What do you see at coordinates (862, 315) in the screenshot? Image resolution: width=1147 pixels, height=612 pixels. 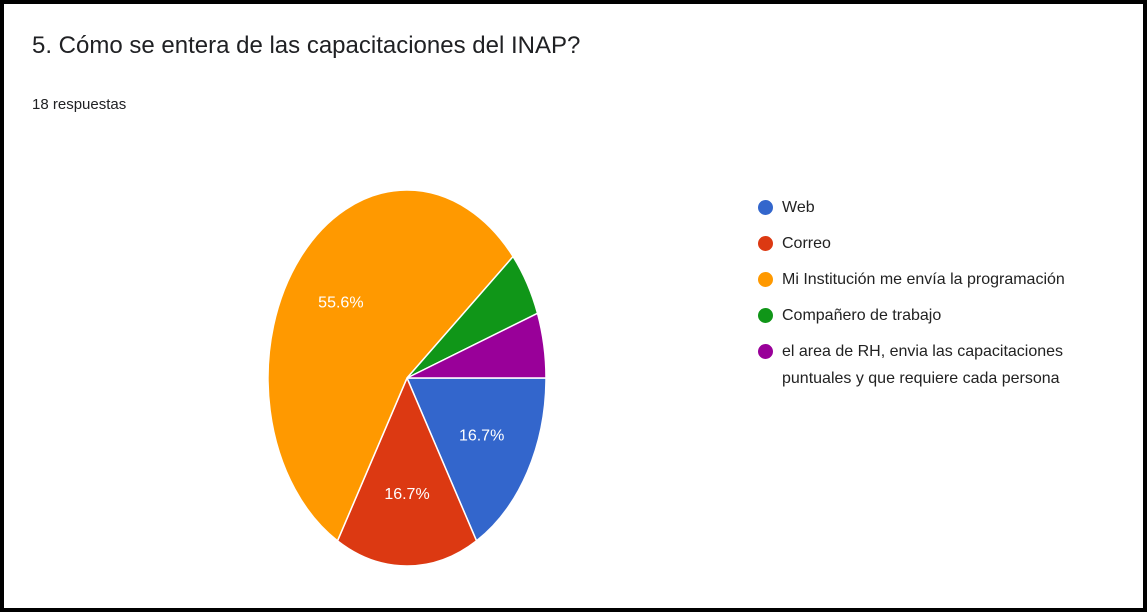 I see `legend-label: Compañero de trabajo` at bounding box center [862, 315].